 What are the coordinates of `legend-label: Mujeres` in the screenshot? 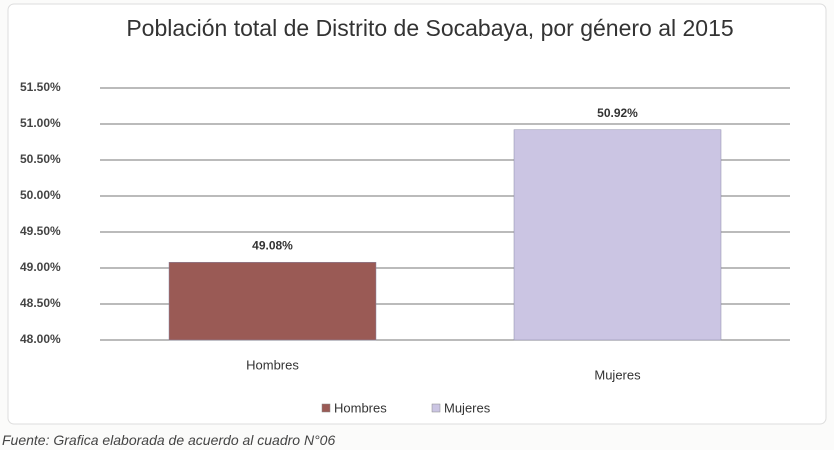 It's located at (467, 407).